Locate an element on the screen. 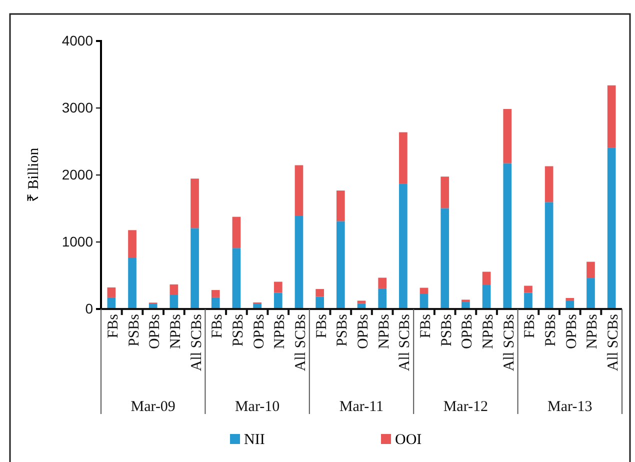 Image resolution: width=635 pixels, height=462 pixels. legend-label: NII is located at coordinates (254, 440).